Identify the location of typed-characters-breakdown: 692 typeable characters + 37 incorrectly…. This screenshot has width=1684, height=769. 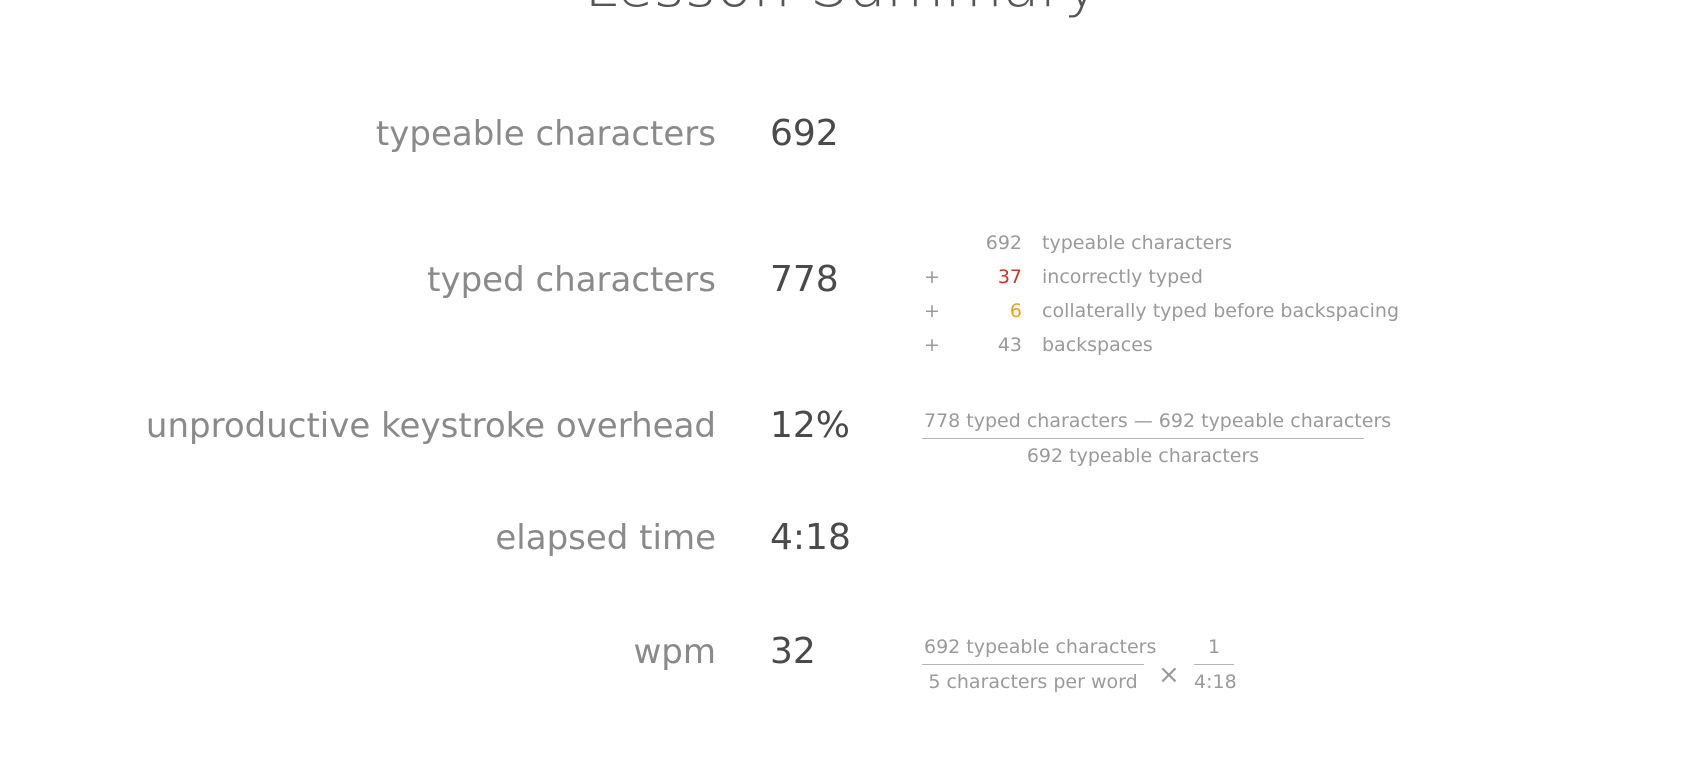
(1160, 294).